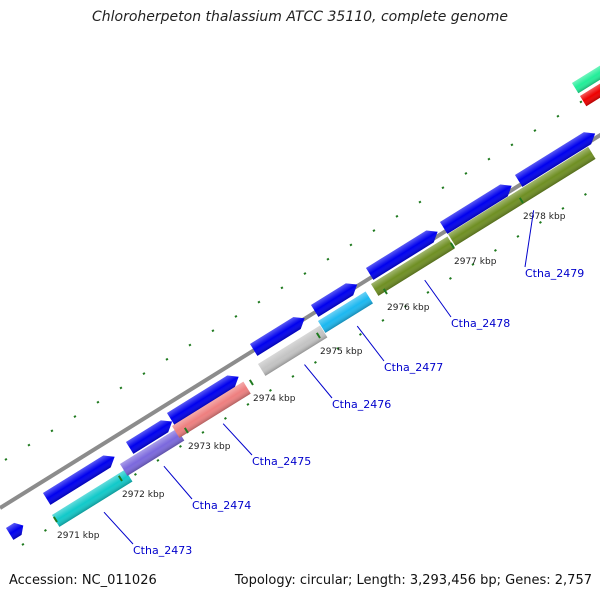  What do you see at coordinates (83, 580) in the screenshot?
I see `accession-label: Accession: NC_011026` at bounding box center [83, 580].